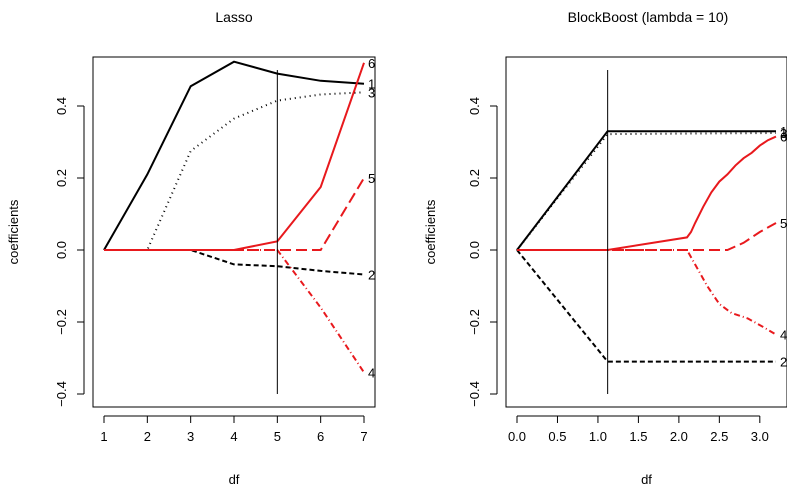  I want to click on x-tick-label: 2.0, so click(679, 436).